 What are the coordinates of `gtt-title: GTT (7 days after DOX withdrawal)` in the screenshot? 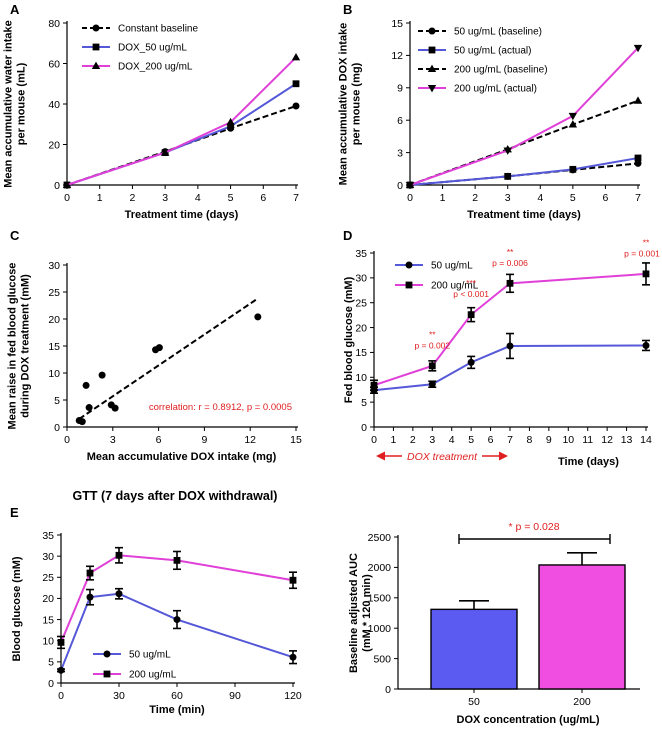 It's located at (175, 496).